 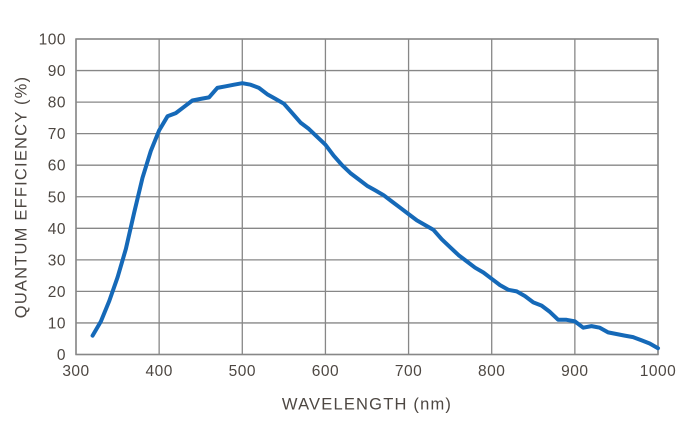 I want to click on y-tick-label: 10, so click(x=57, y=323).